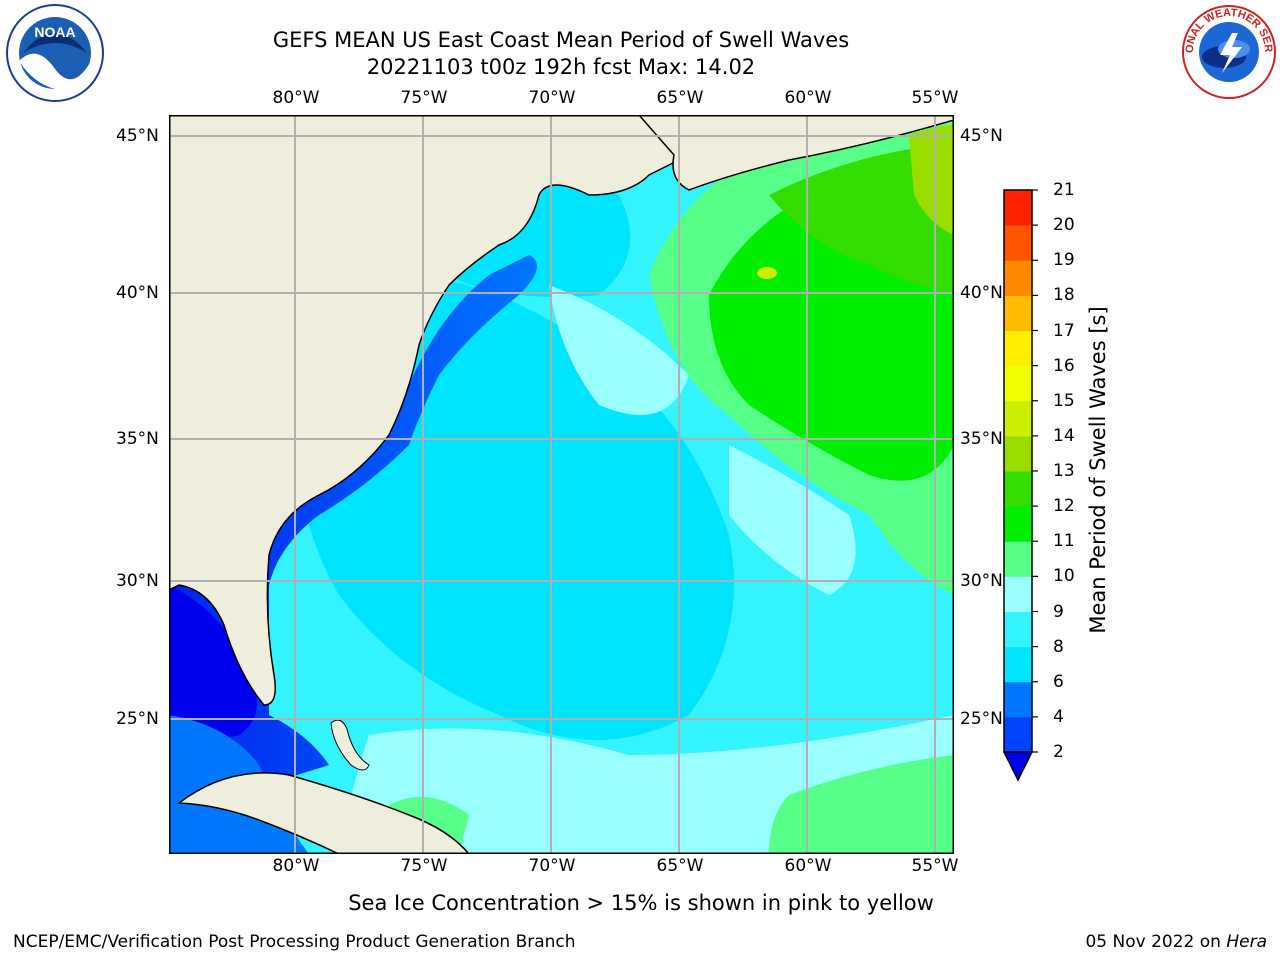 Image resolution: width=1280 pixels, height=960 pixels. What do you see at coordinates (981, 719) in the screenshot?
I see `lat-label-right-25n: 25°N` at bounding box center [981, 719].